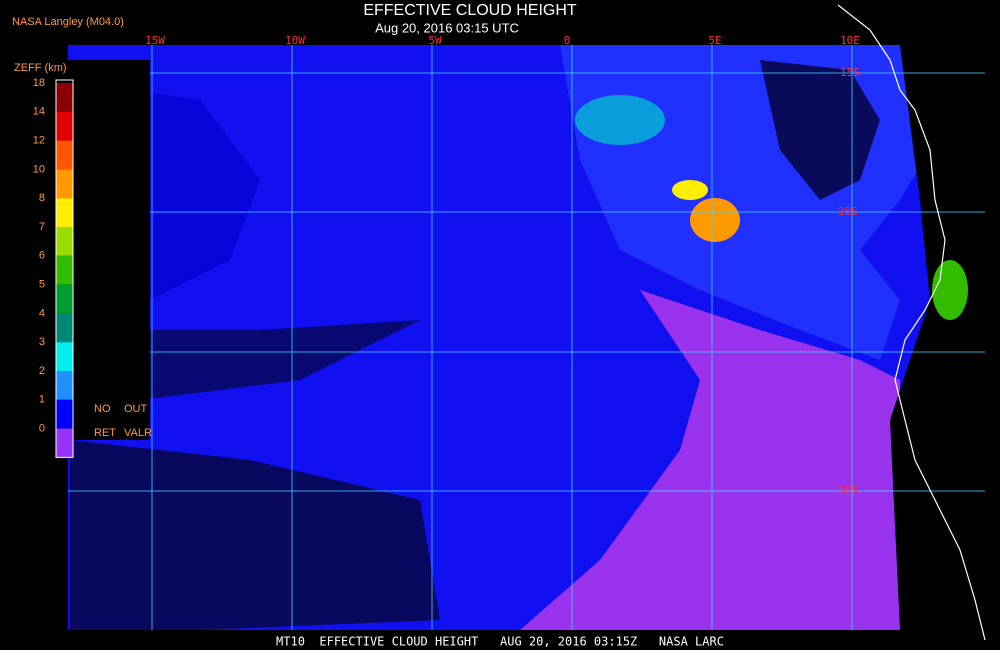  I want to click on legend-label: 10, so click(39, 169).